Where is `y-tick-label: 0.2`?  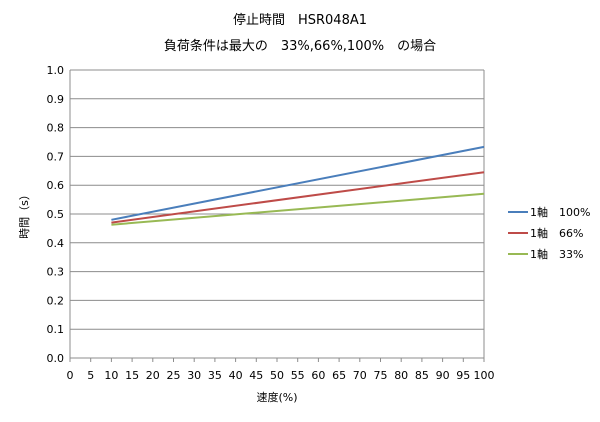
y-tick-label: 0.2 is located at coordinates (56, 300).